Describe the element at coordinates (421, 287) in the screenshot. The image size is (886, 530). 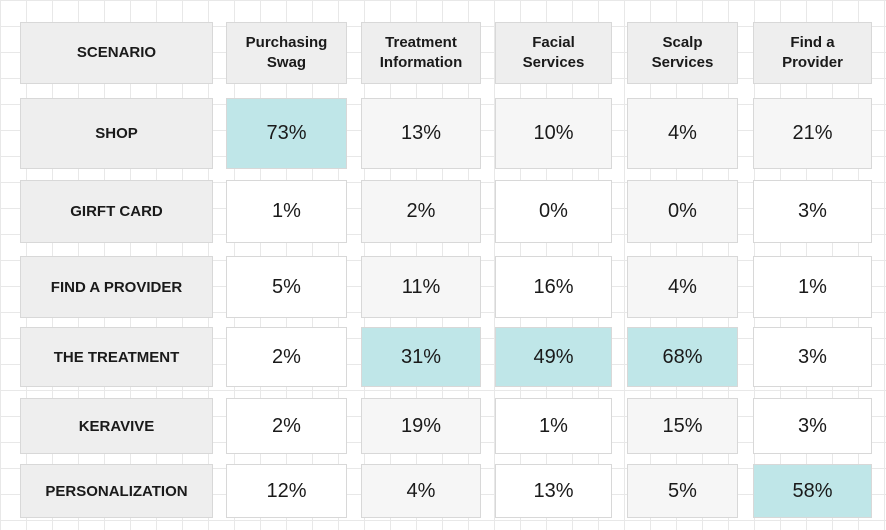
I see `table-cell: 11%` at that location.